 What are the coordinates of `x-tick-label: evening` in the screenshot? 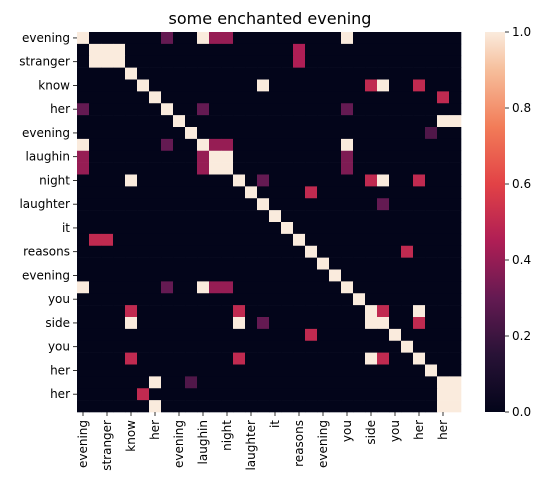 It's located at (83, 444).